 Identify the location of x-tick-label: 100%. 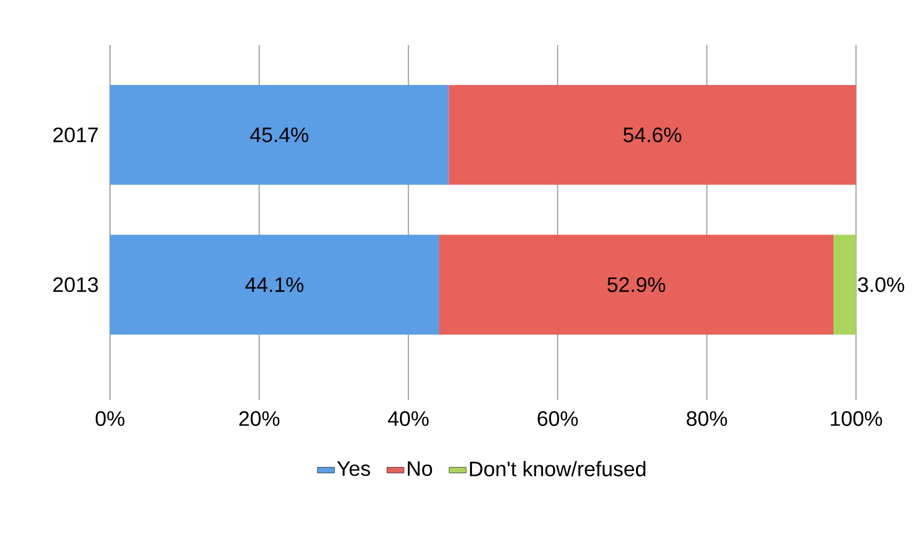
(856, 418).